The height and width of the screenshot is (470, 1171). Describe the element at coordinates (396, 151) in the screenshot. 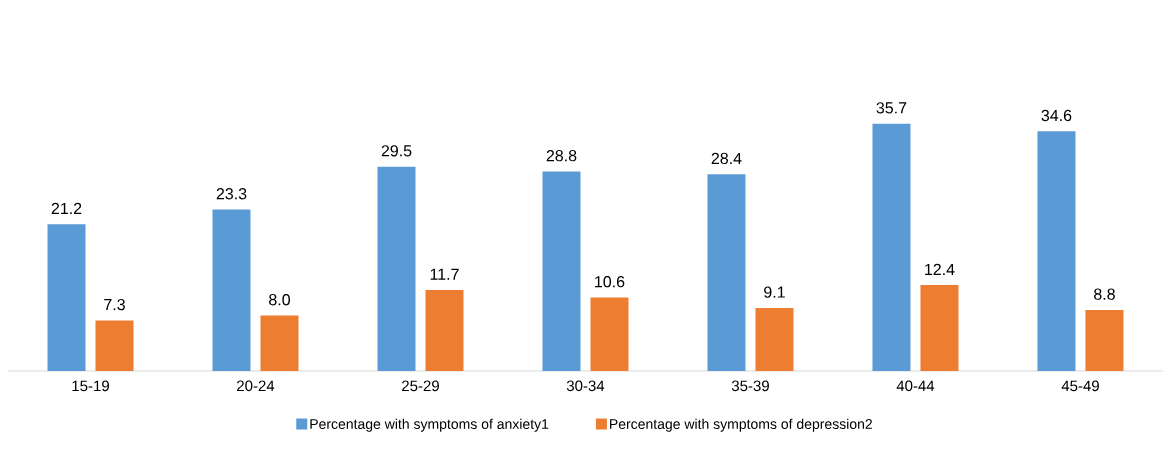

I see `data-label: 29.5` at that location.